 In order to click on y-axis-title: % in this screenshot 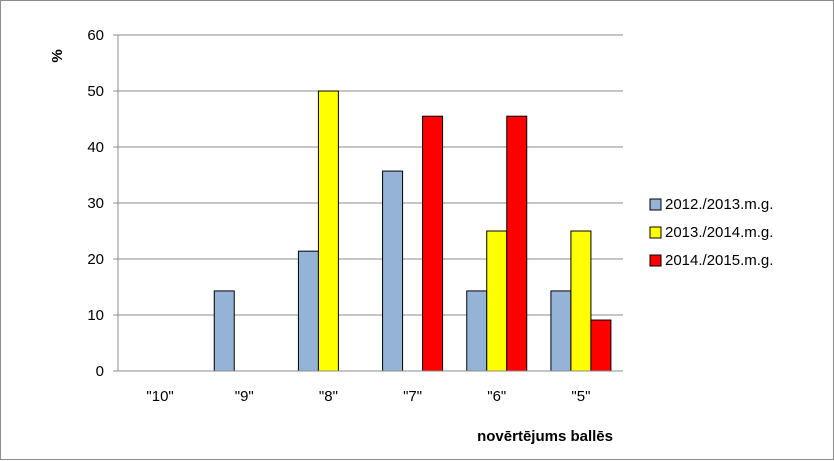, I will do `click(57, 55)`.